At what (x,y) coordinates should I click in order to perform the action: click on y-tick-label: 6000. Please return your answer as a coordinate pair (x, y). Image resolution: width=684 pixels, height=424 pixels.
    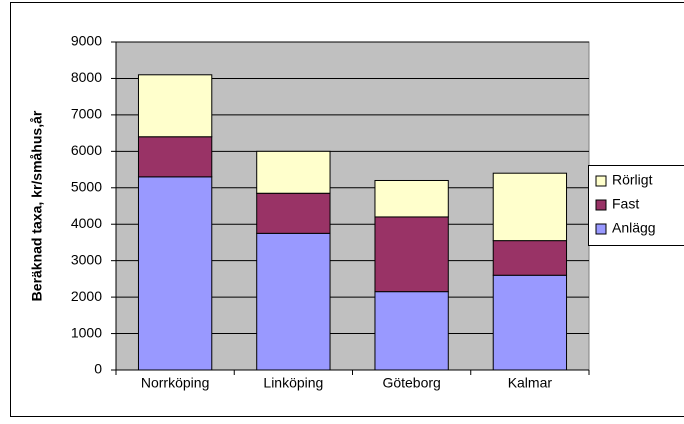
    Looking at the image, I should click on (86, 150).